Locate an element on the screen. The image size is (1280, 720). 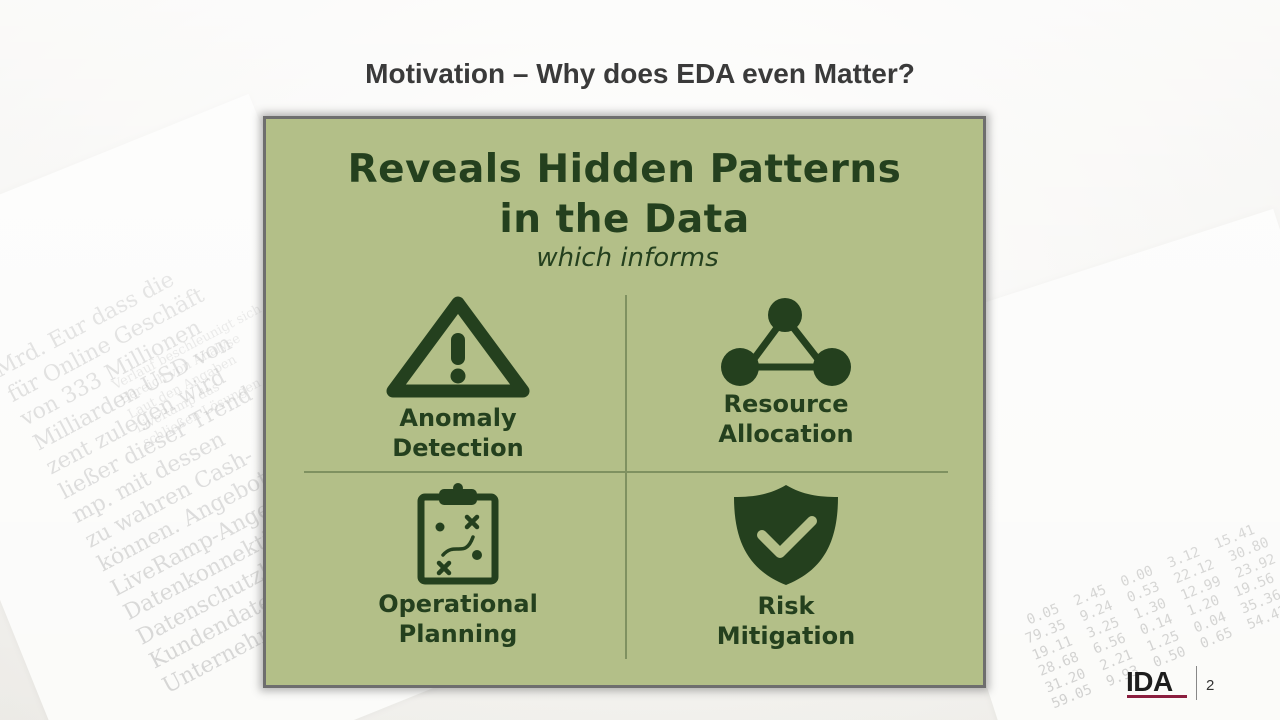
page-number: 2 is located at coordinates (1210, 685).